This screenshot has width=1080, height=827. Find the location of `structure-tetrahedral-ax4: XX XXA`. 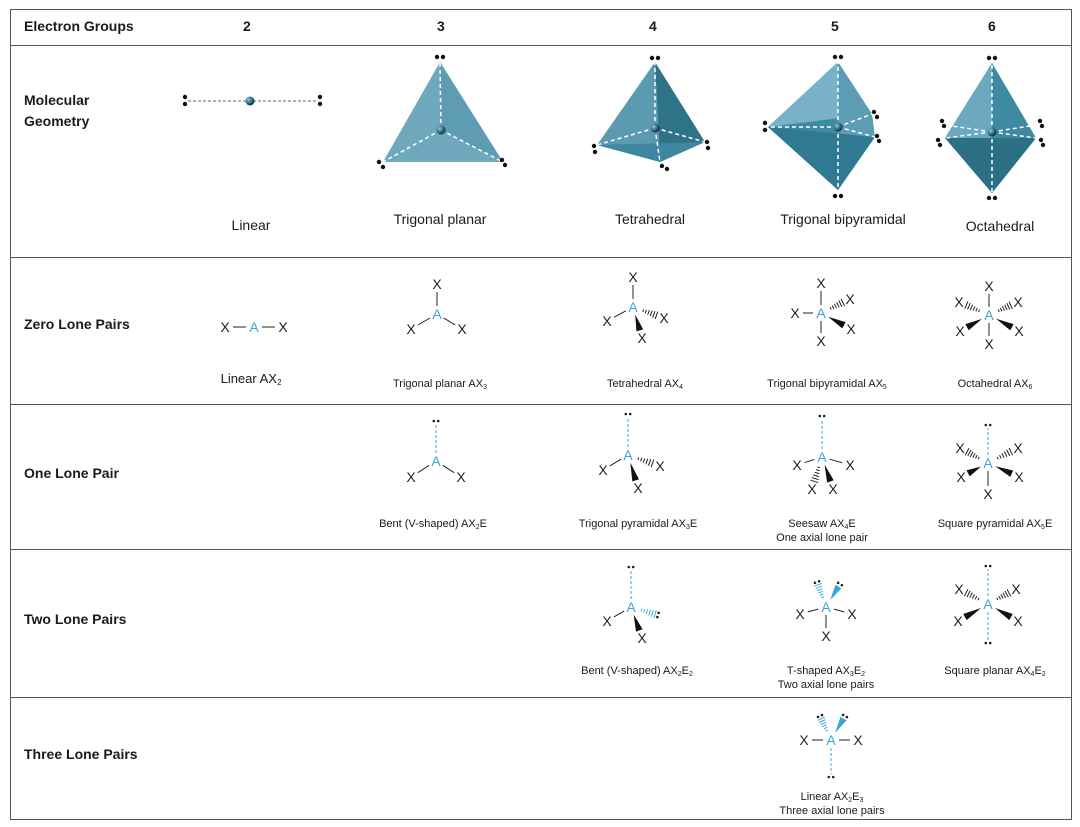

structure-tetrahedral-ax4: XX XXA is located at coordinates (635, 307).